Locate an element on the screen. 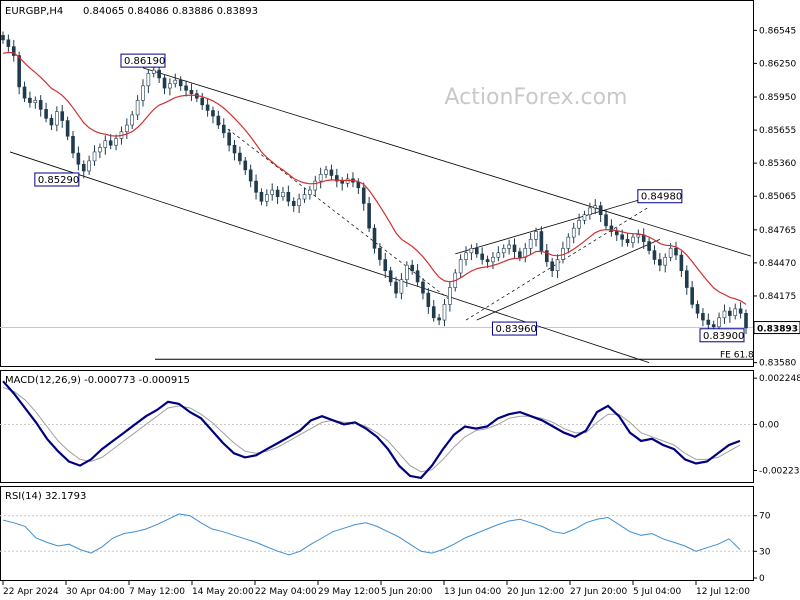 Image resolution: width=800 pixels, height=600 pixels. rising-channel-lower is located at coordinates (568, 279).